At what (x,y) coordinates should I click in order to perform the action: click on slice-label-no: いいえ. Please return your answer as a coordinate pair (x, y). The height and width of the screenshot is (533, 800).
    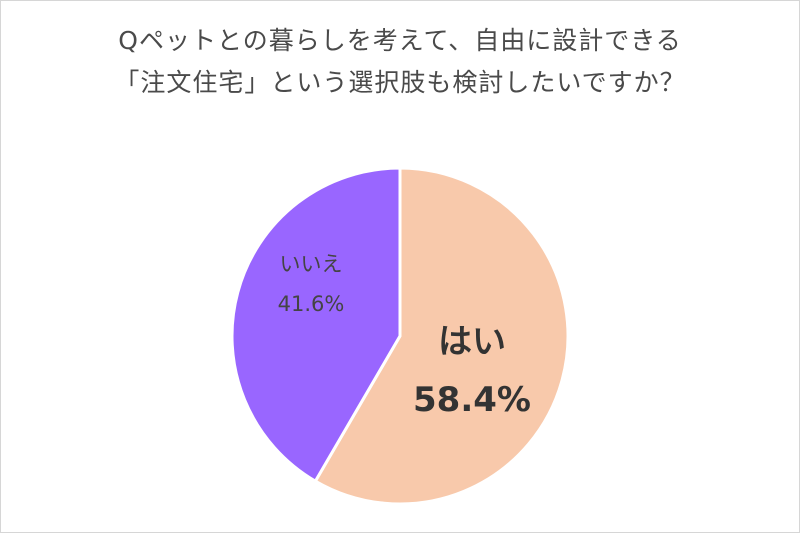
    Looking at the image, I should click on (311, 264).